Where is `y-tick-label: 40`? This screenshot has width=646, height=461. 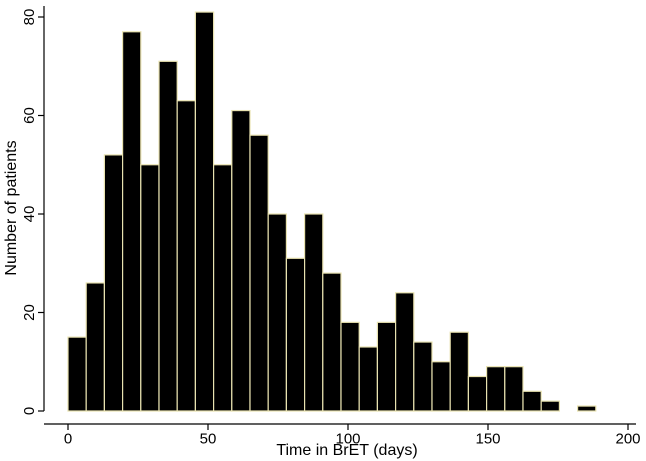 y-tick-label: 40 is located at coordinates (29, 214).